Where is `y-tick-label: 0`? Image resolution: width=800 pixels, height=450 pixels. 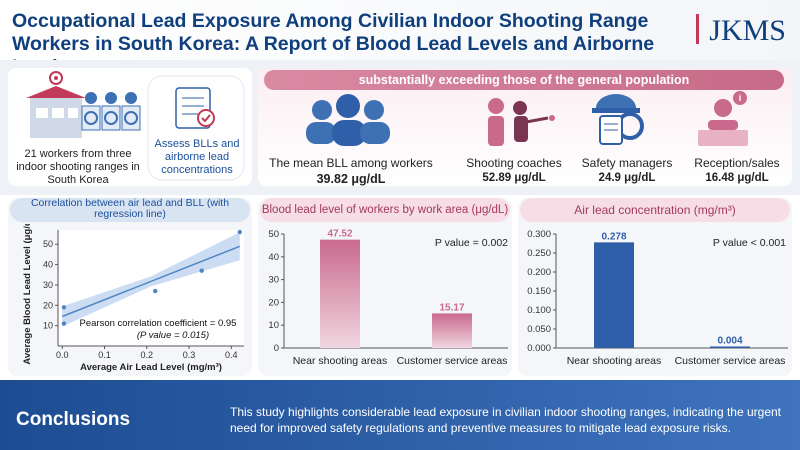 y-tick-label: 0 is located at coordinates (276, 348).